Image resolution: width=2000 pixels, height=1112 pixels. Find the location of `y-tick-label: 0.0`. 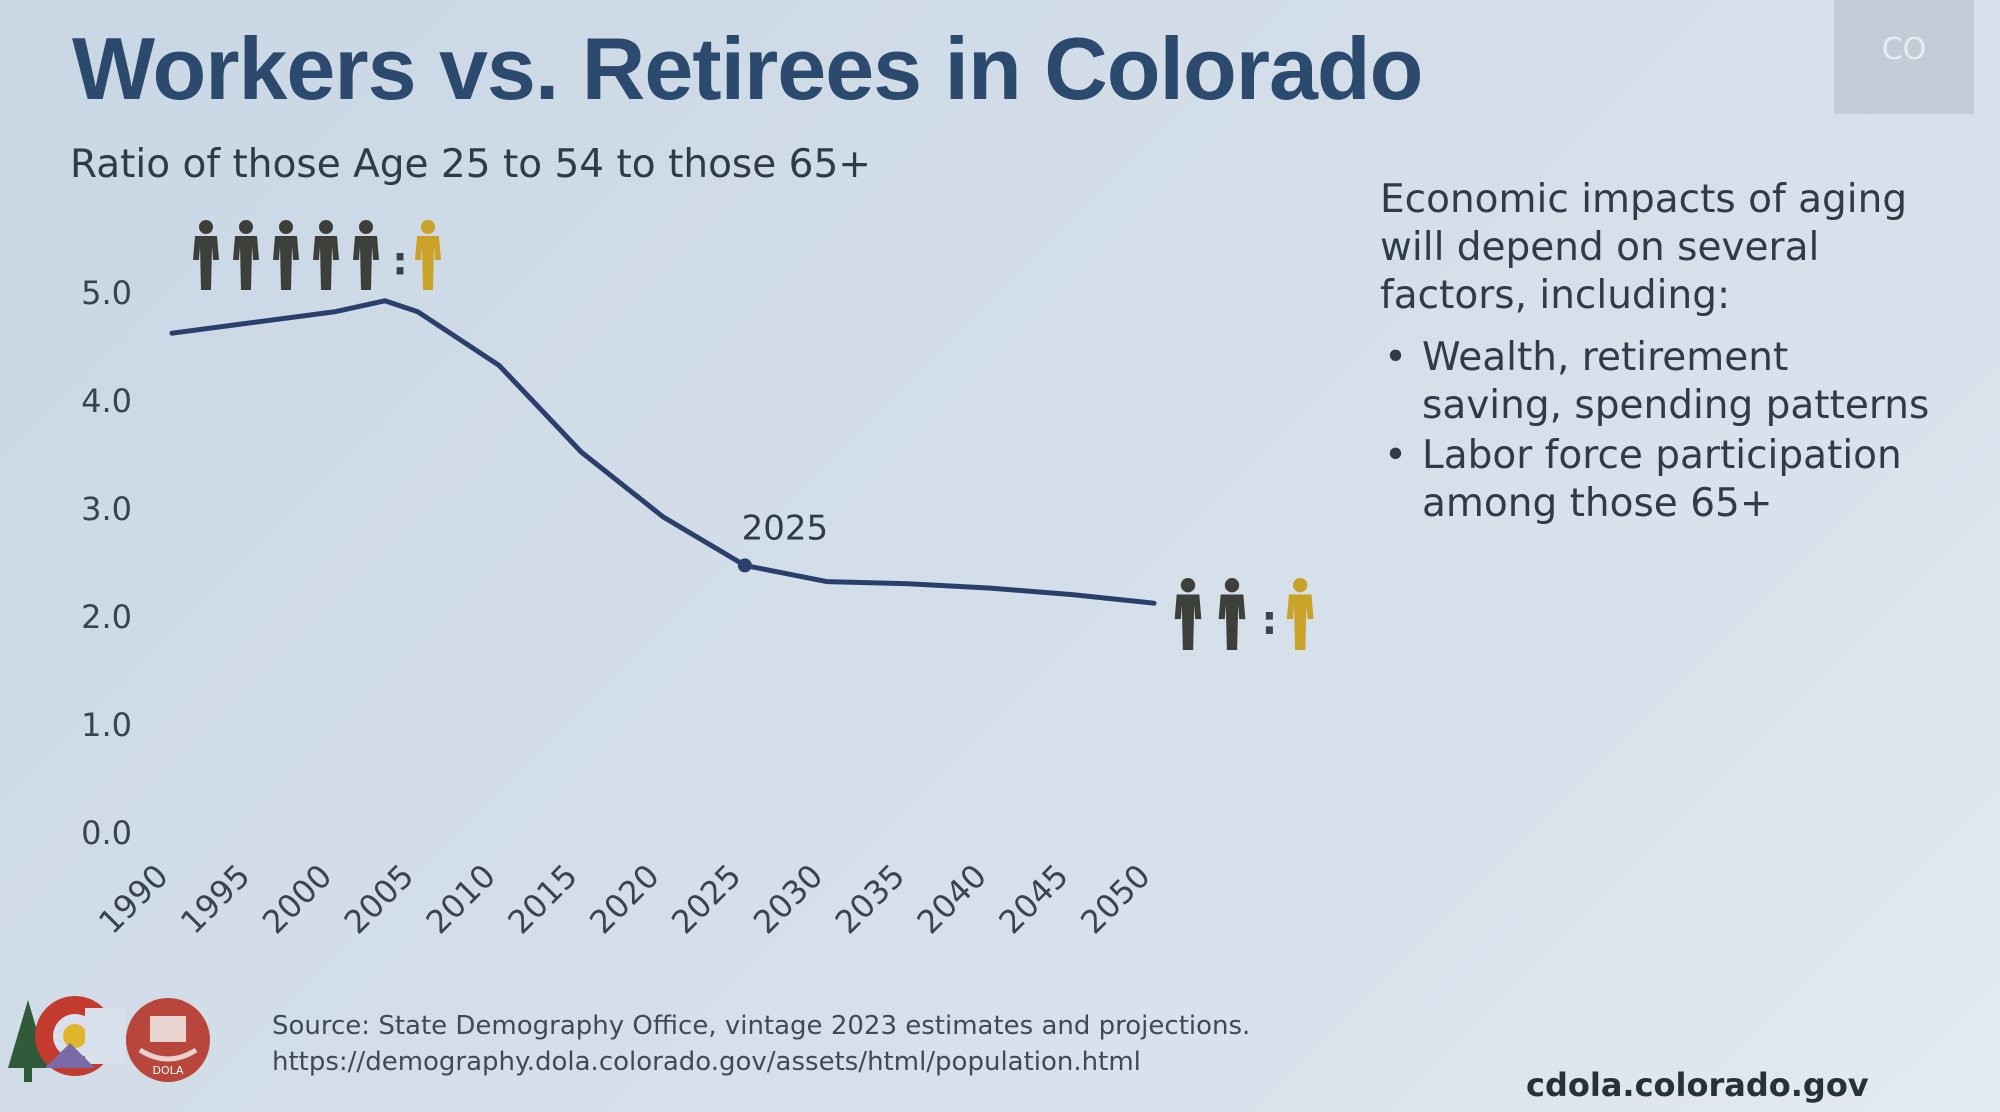

y-tick-label: 0.0 is located at coordinates (106, 833).